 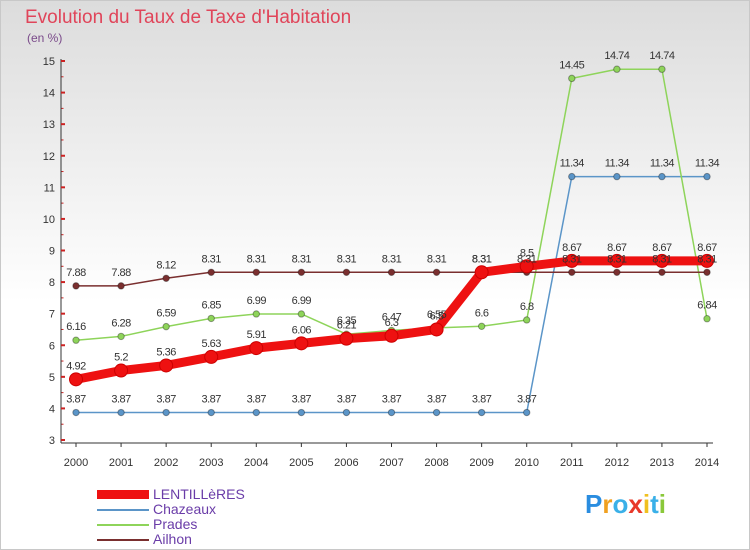 What do you see at coordinates (212, 305) in the screenshot?
I see `data-label: 6.85` at bounding box center [212, 305].